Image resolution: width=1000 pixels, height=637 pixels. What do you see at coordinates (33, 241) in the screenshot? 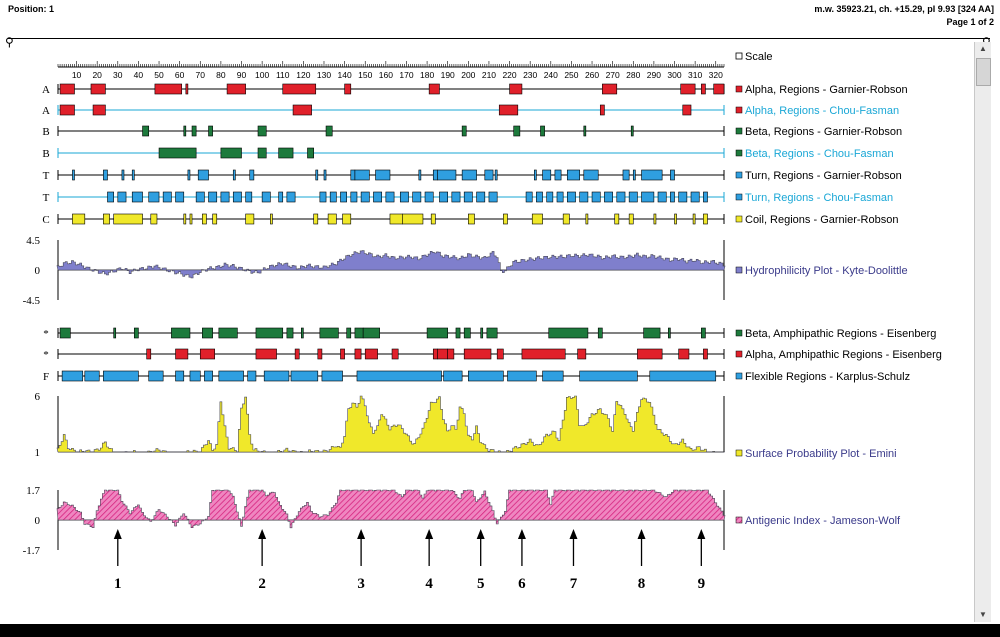
I see `plot-axis-label: 4.5` at bounding box center [33, 241].